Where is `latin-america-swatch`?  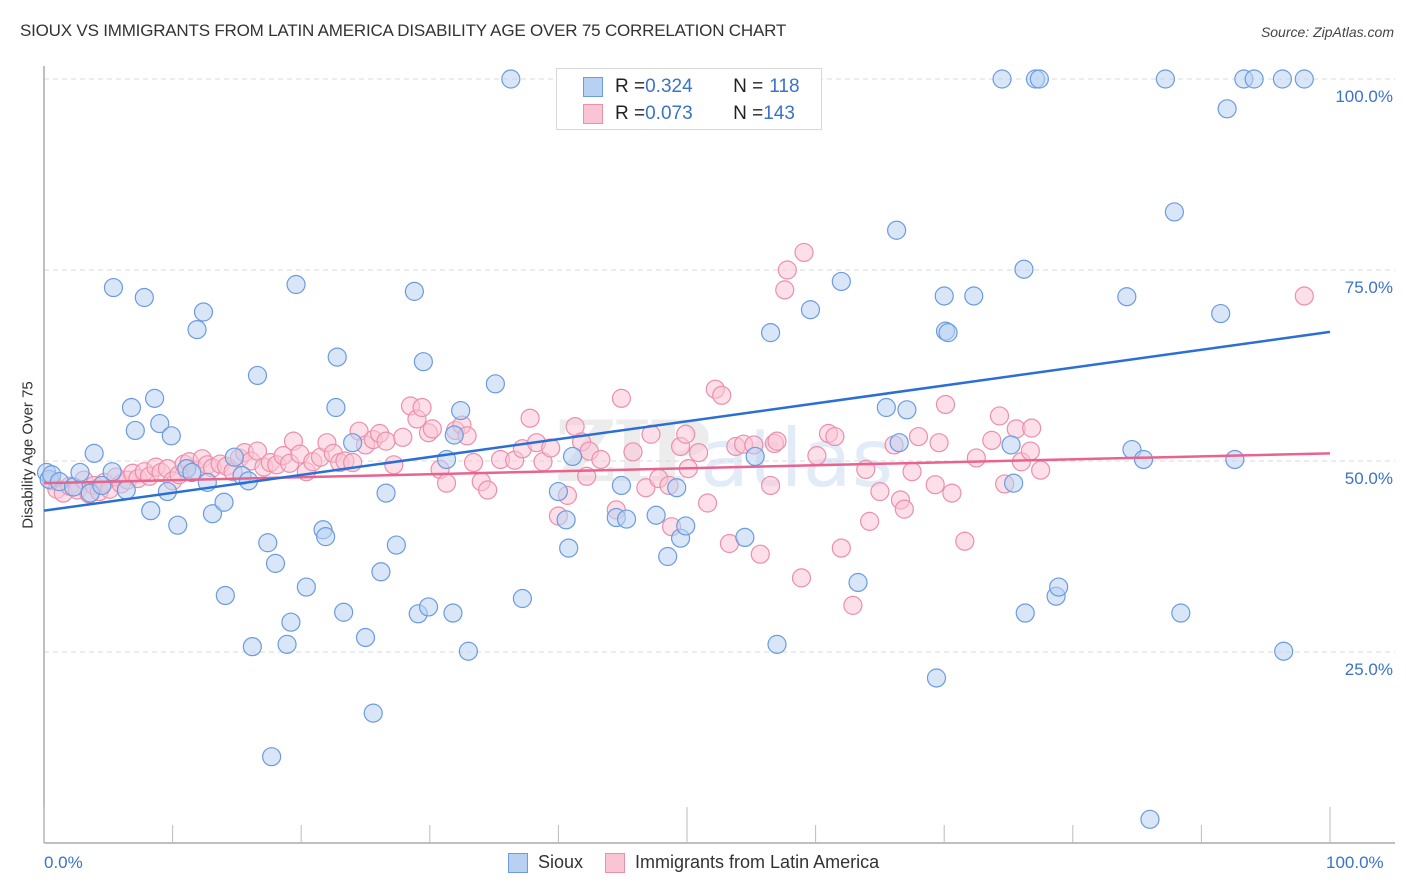 latin-america-swatch is located at coordinates (615, 862).